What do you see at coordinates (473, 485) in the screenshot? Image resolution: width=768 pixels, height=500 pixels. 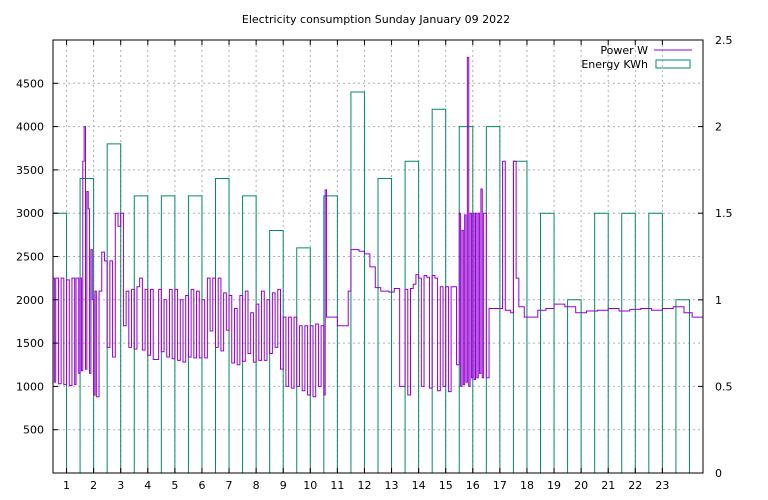 I see `x-tick-label: 16` at bounding box center [473, 485].